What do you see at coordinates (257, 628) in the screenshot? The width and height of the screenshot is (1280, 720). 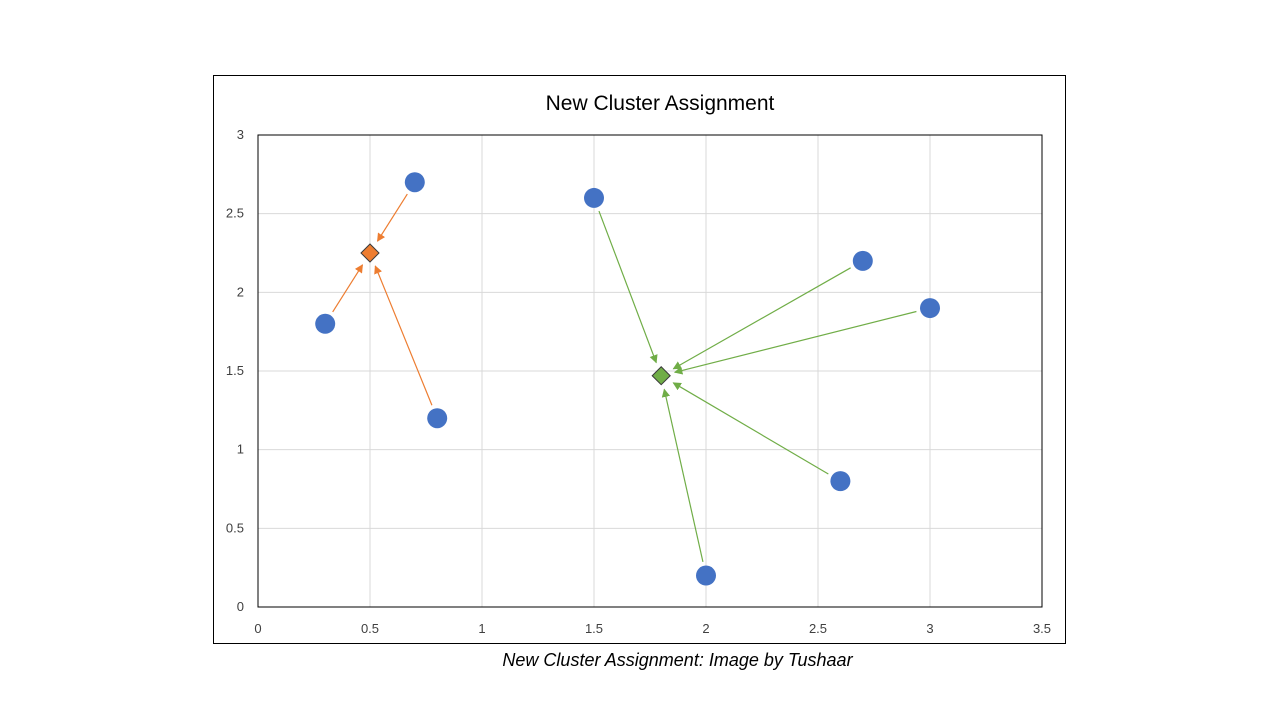 I see `x-tick-label: 0` at bounding box center [257, 628].